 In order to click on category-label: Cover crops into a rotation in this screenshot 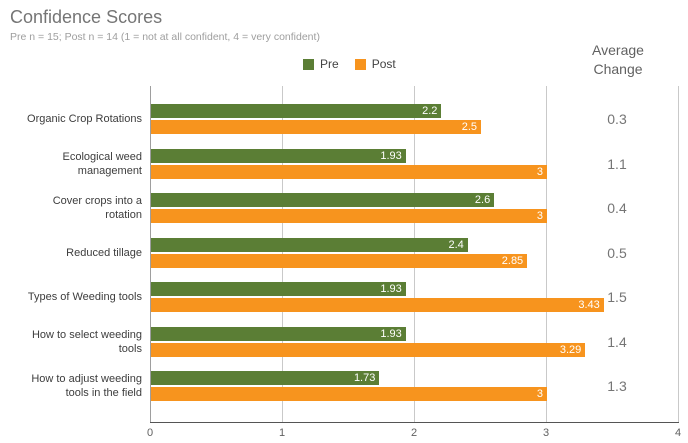, I will do `click(71, 208)`.